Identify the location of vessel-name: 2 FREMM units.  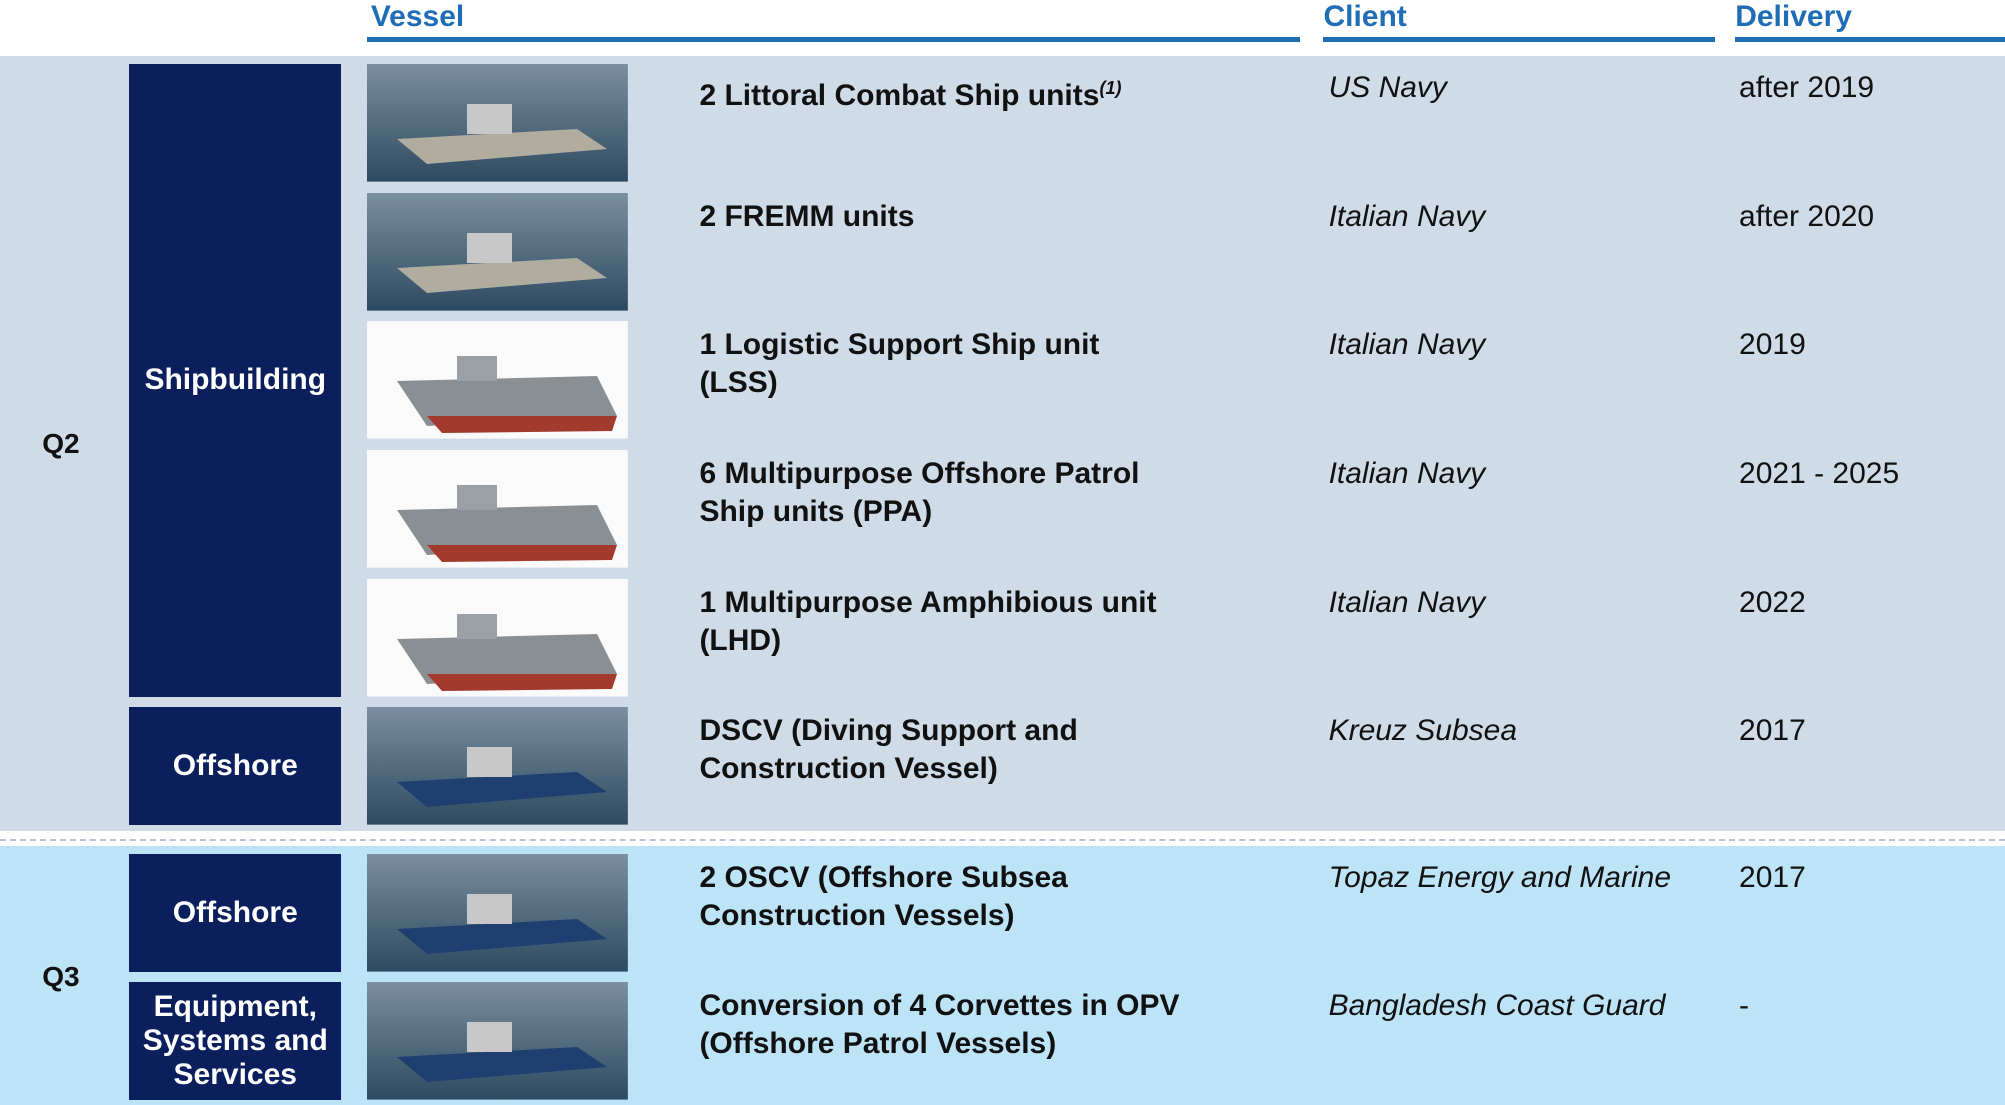
(806, 217).